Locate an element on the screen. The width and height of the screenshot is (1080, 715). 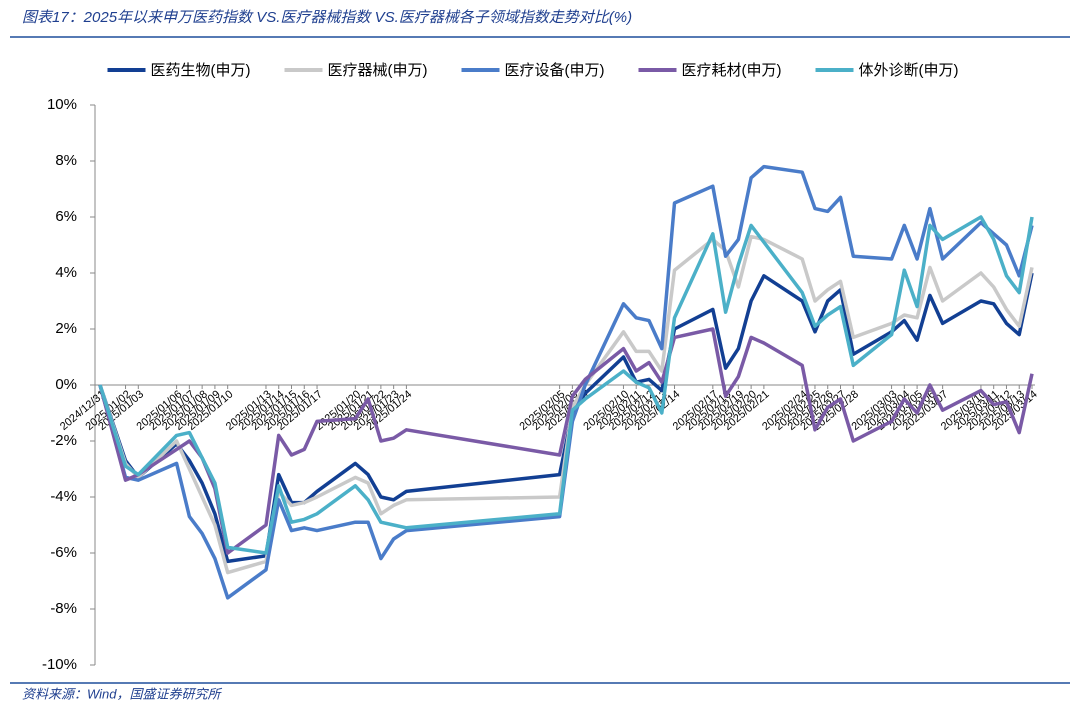
y-tick-label: 10% is located at coordinates (62, 104).